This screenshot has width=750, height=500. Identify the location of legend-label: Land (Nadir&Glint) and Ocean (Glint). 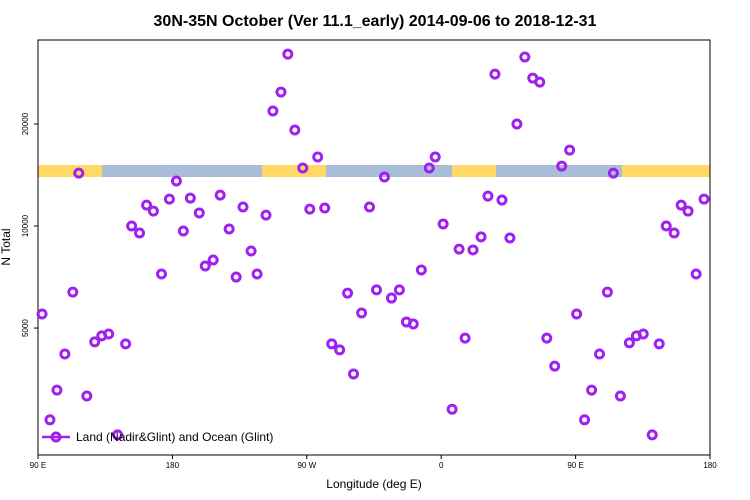
(174, 437).